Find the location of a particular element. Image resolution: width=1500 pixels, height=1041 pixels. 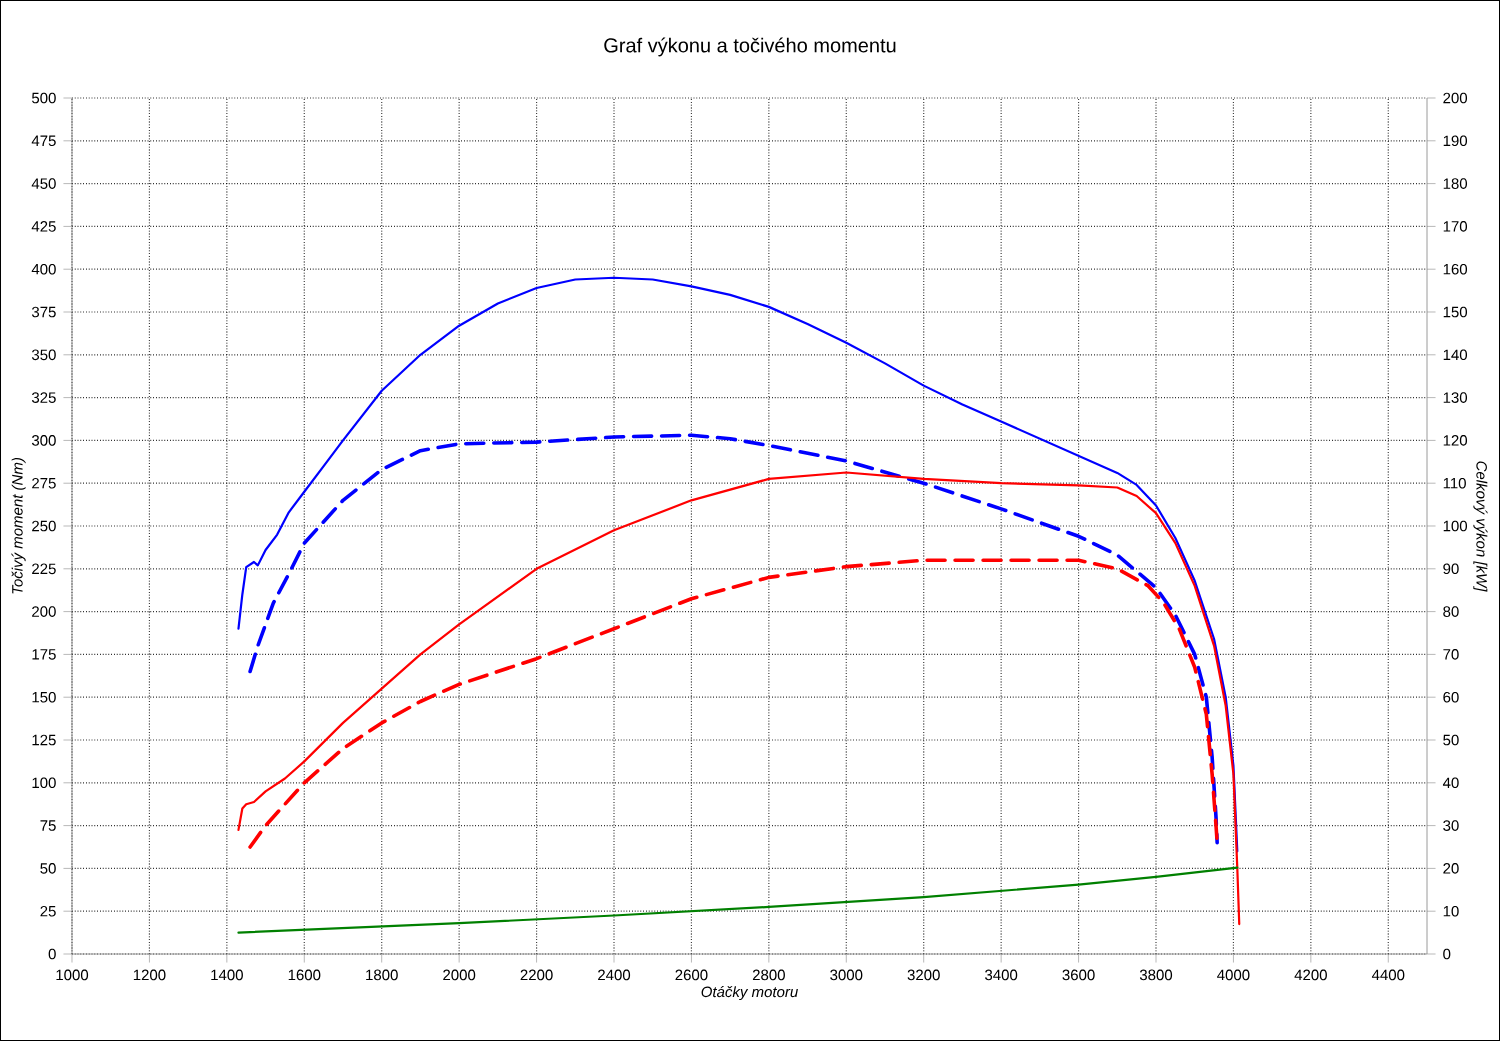

y2-tick-label: 100 is located at coordinates (1455, 526).